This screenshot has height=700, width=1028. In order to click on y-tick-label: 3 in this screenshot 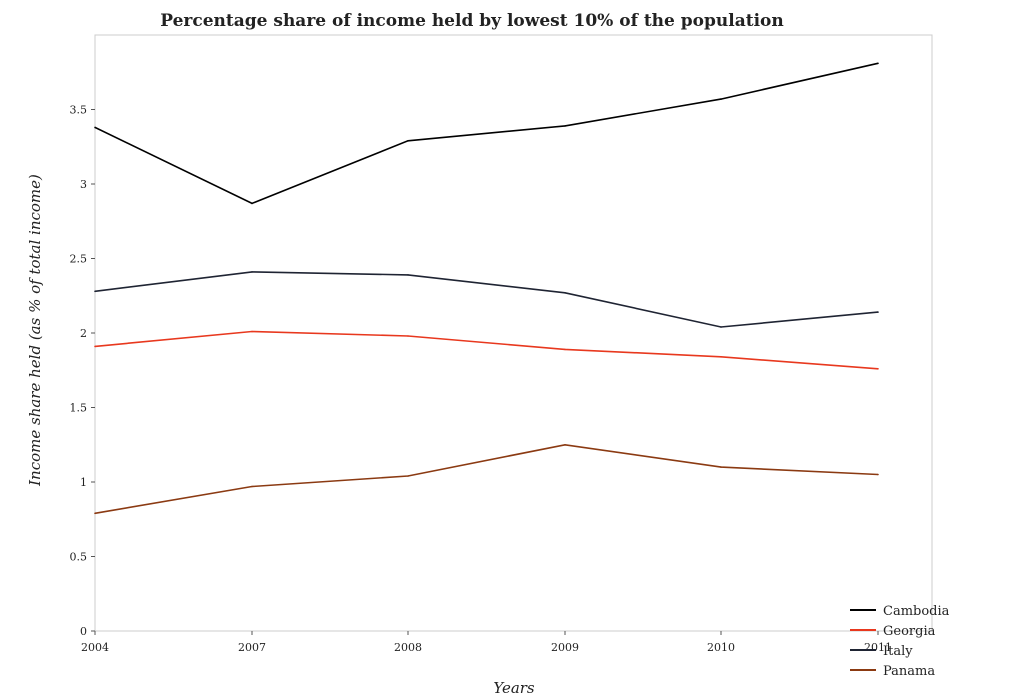, I will do `click(83, 184)`.